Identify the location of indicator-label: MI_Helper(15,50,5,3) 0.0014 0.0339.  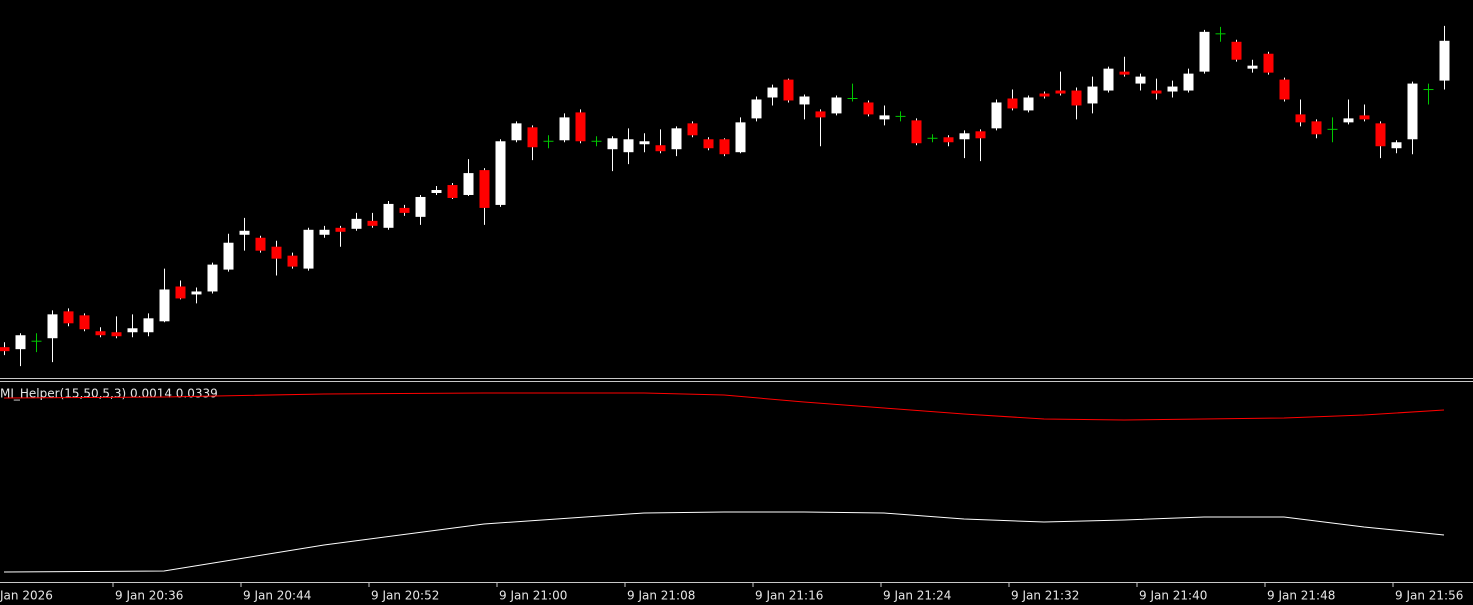
(109, 394).